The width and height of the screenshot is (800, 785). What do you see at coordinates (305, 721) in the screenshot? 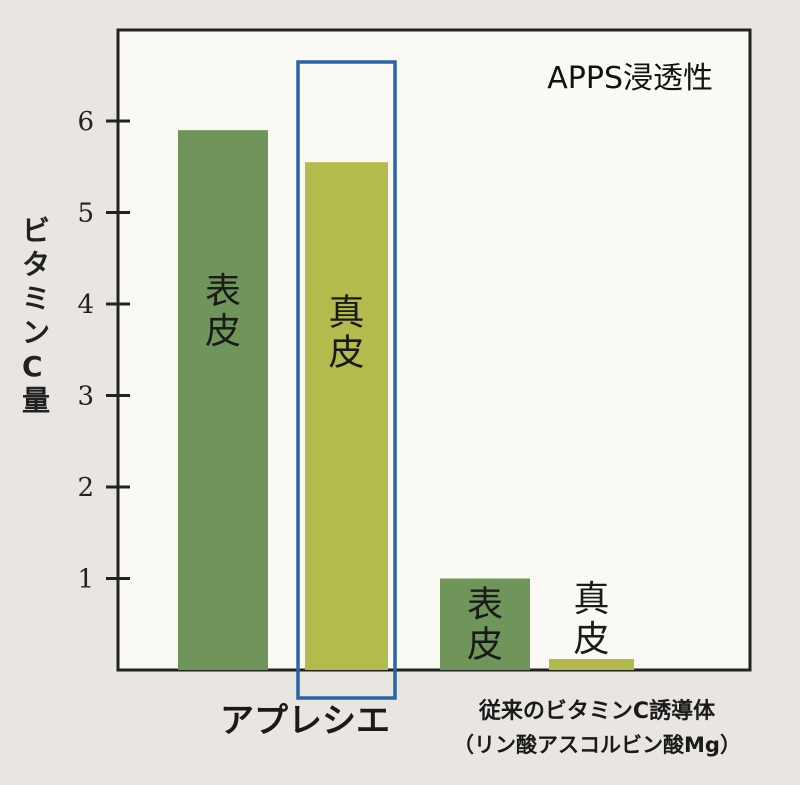
I see `group-label: アプレシエ` at bounding box center [305, 721].